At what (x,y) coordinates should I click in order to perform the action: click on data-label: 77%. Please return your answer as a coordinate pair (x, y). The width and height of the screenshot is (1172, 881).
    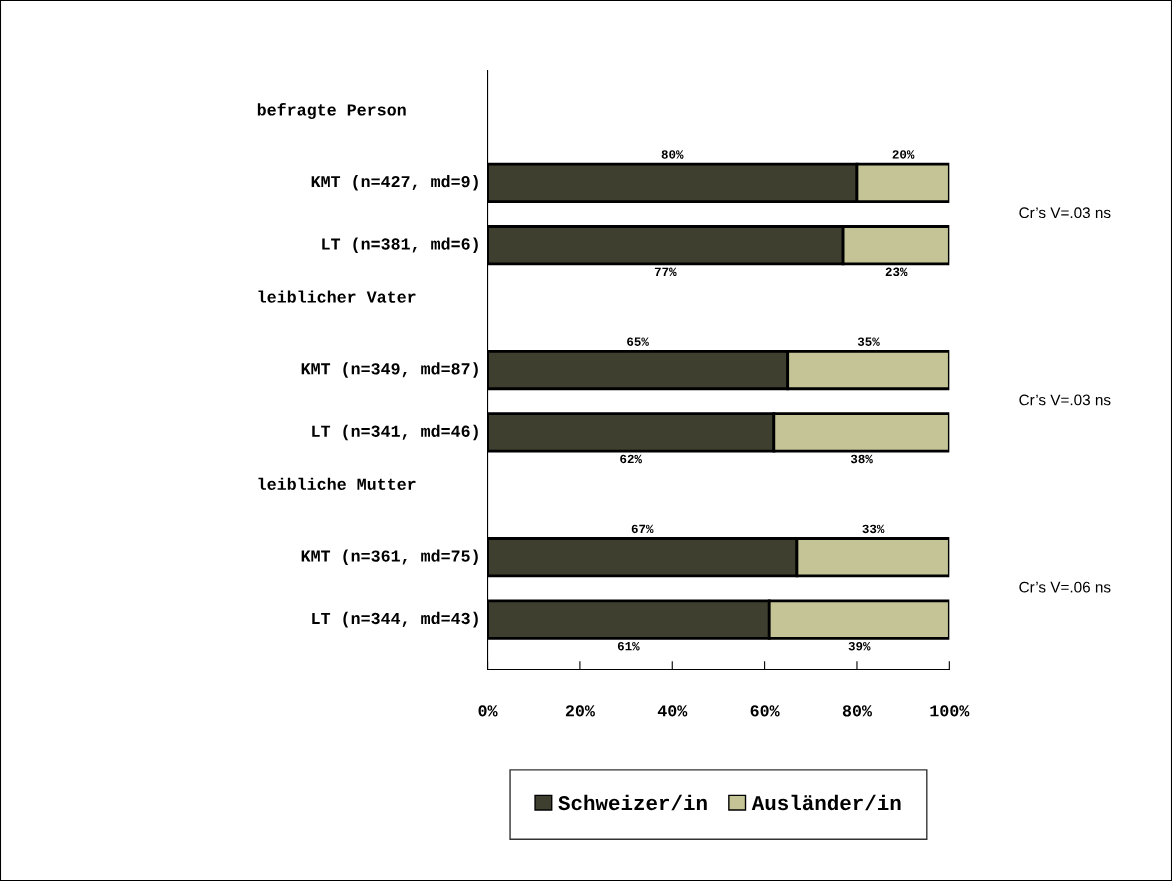
    Looking at the image, I should click on (665, 271).